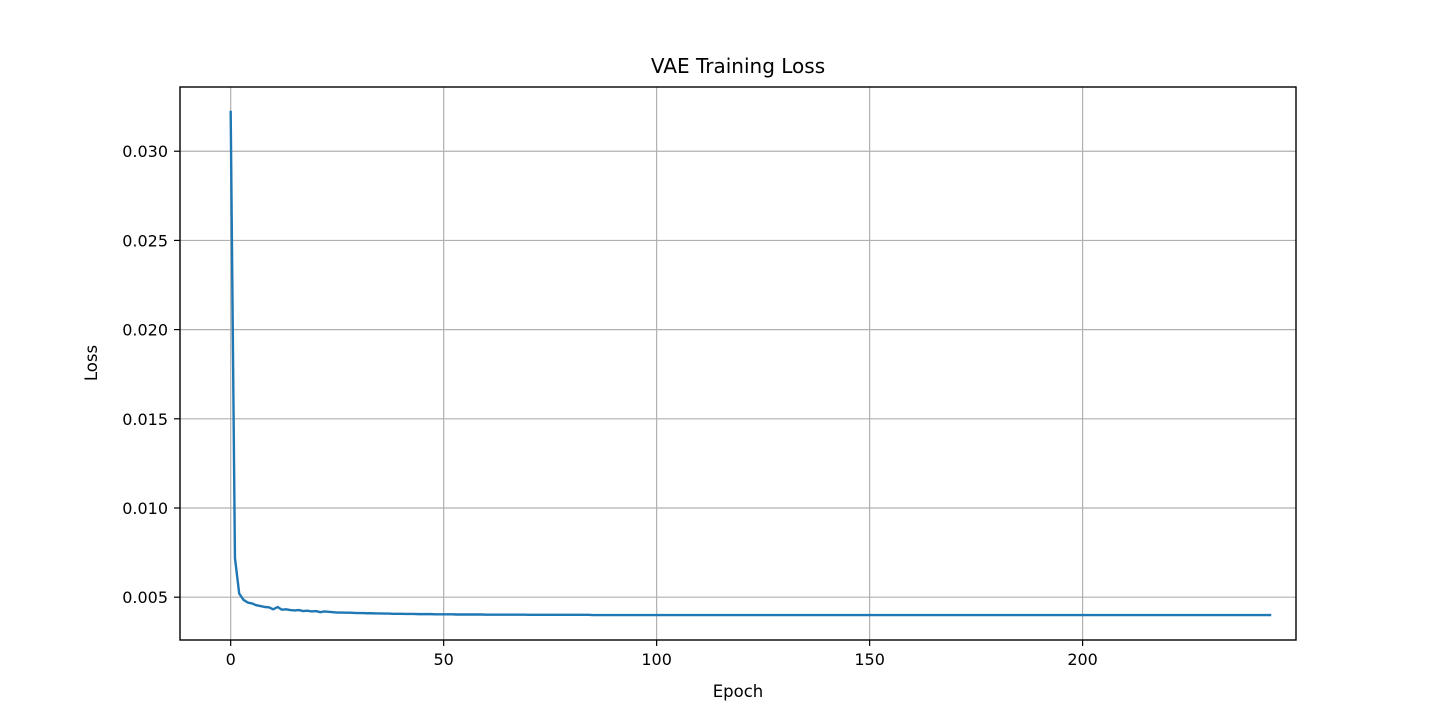 The height and width of the screenshot is (724, 1440). Describe the element at coordinates (231, 659) in the screenshot. I see `x-tick-label: 0` at that location.